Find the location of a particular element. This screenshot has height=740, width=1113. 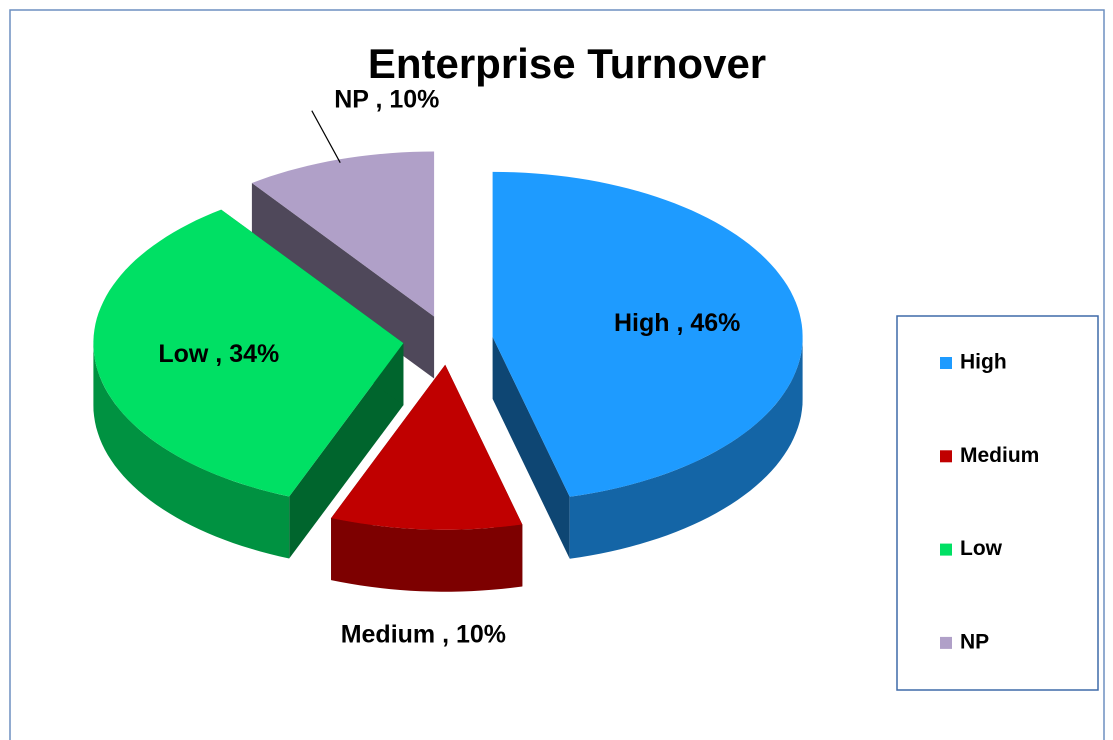

data-label: Medium , 10% is located at coordinates (423, 635).